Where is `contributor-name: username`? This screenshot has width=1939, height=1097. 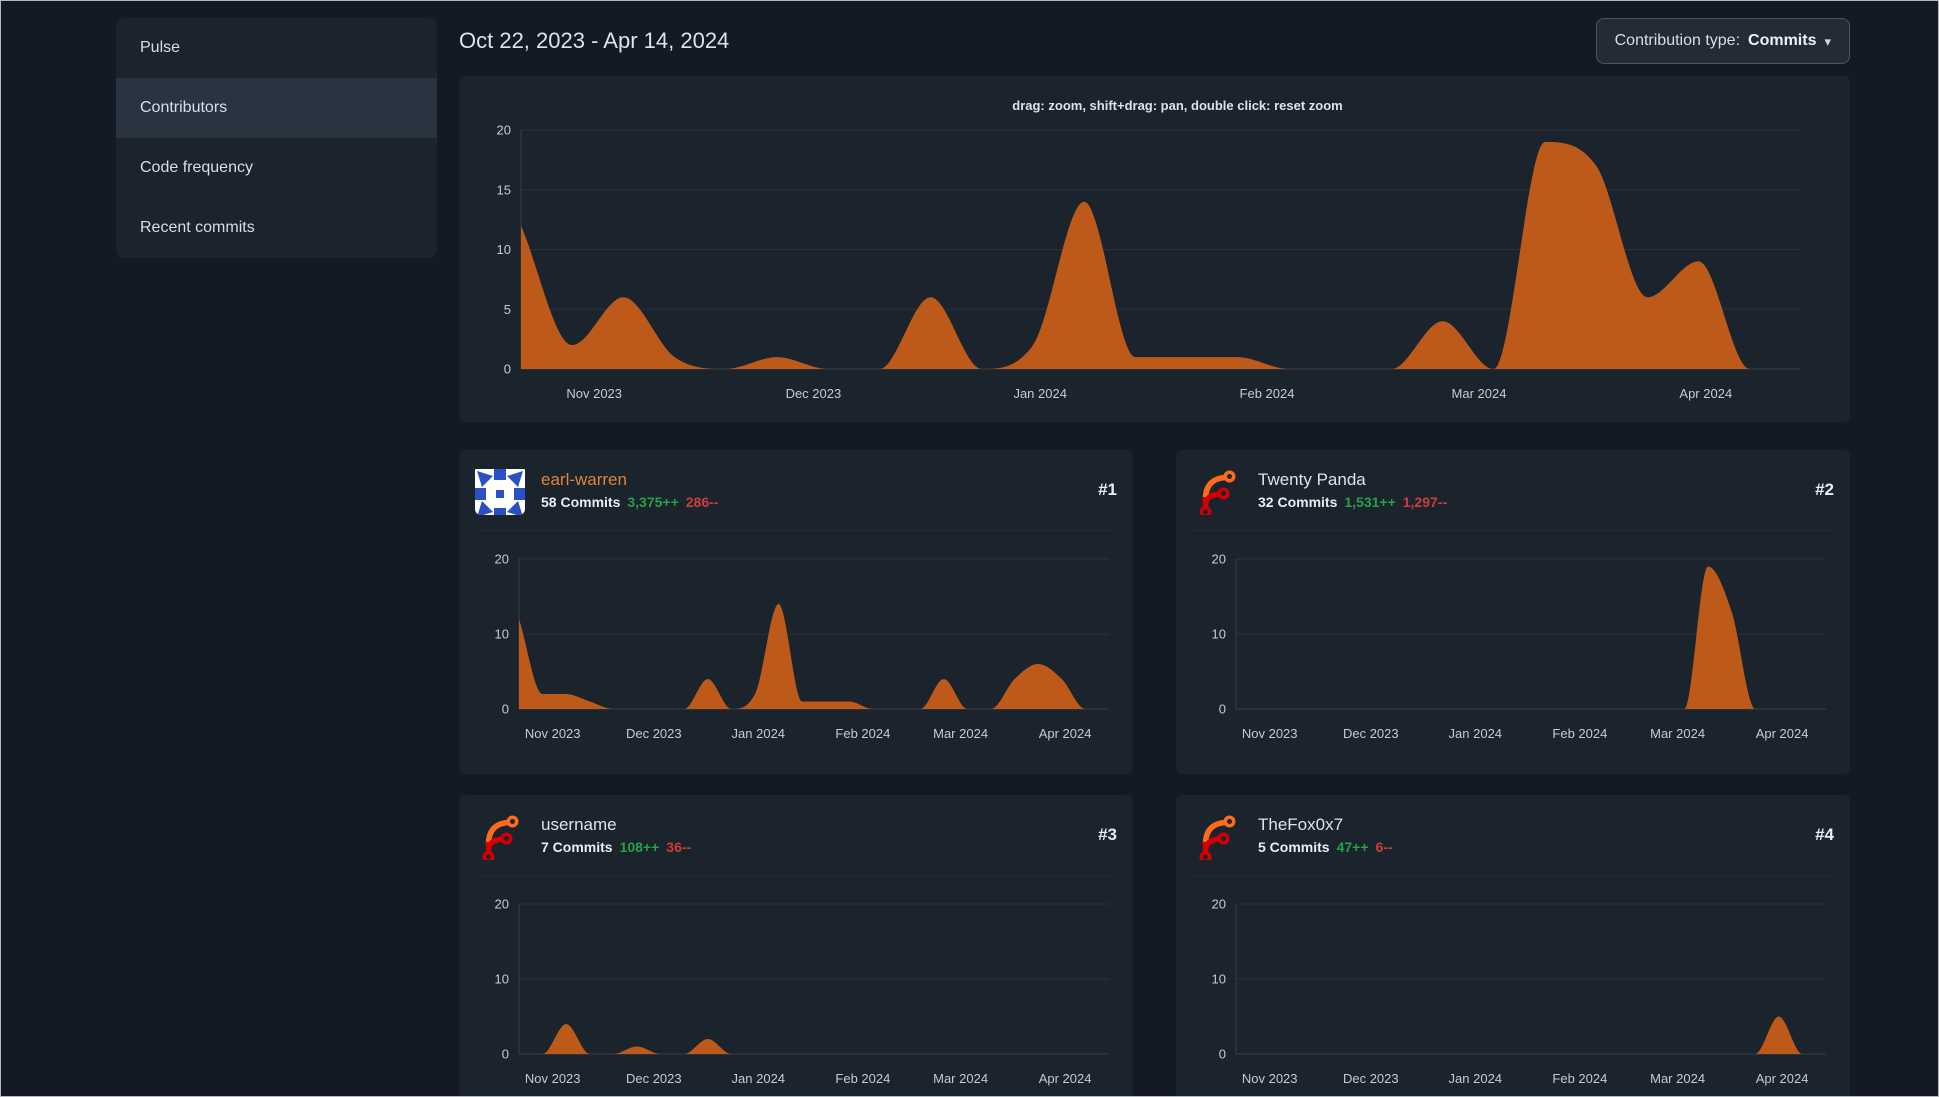
contributor-name: username is located at coordinates (579, 824).